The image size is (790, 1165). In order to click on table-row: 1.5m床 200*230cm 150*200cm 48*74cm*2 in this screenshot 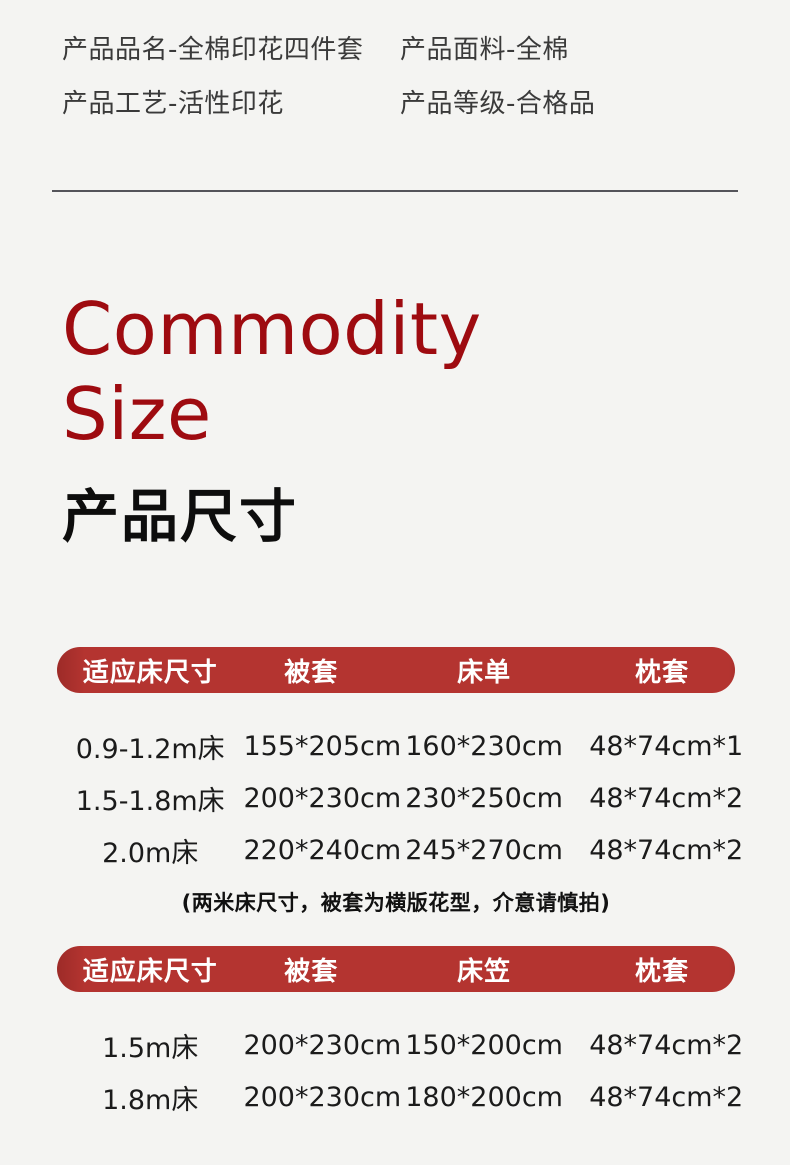, I will do `click(400, 1045)`.